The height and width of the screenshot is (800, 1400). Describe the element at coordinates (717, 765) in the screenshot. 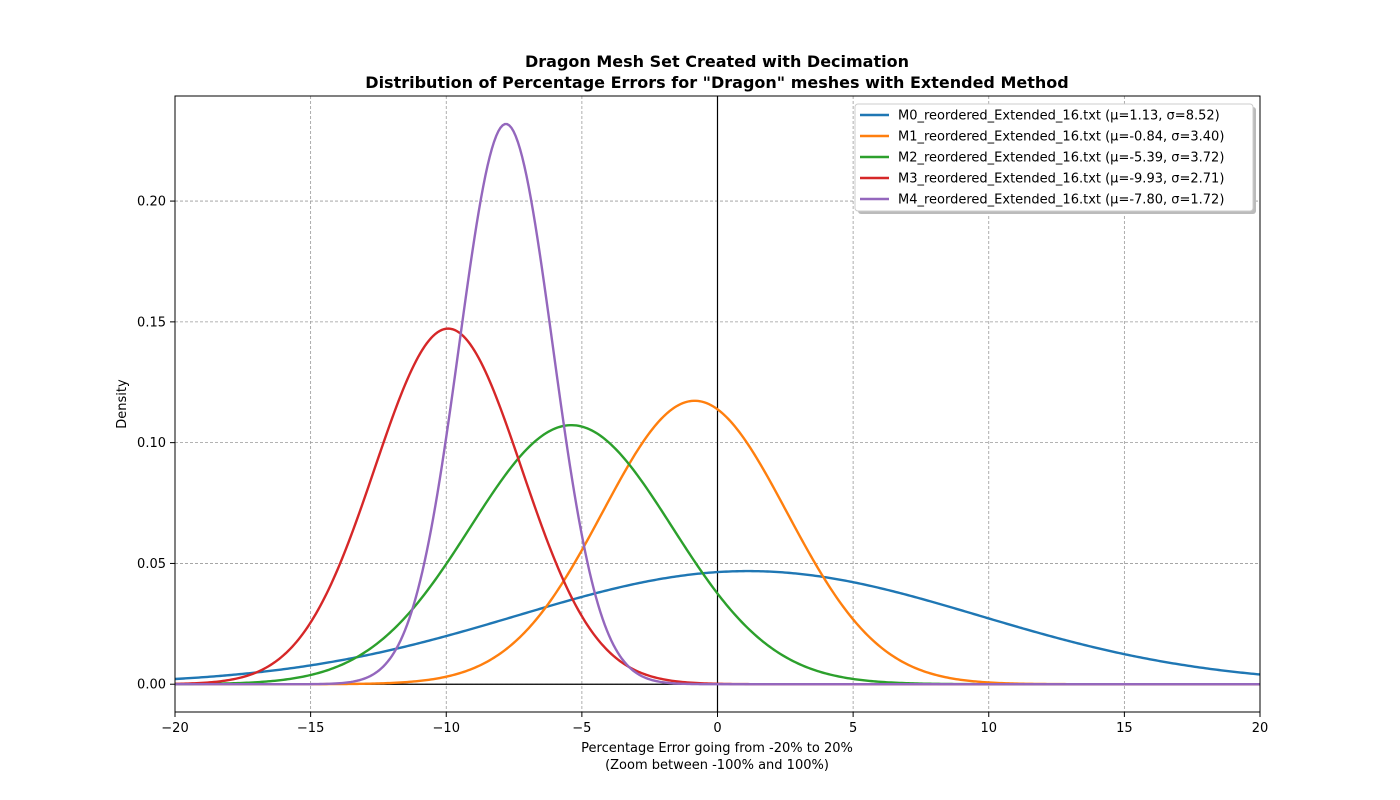

I see `x-axis-label-secondary: (Zoom between -100% and 100%)` at that location.